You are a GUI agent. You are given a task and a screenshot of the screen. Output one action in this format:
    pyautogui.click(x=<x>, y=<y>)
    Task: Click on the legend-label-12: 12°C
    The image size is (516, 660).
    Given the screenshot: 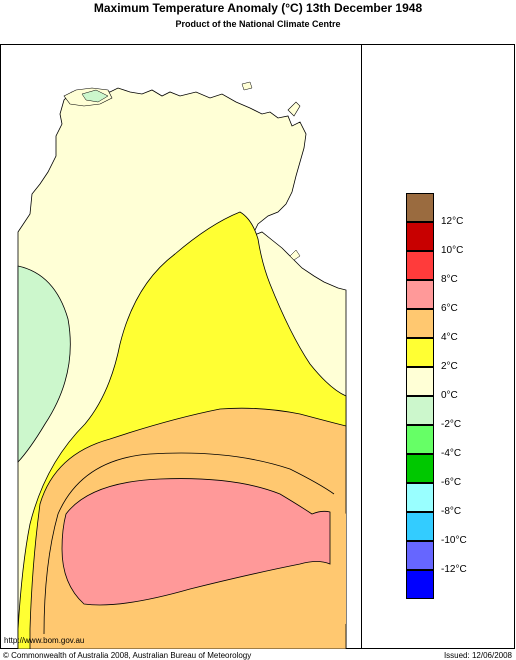 What is the action you would take?
    pyautogui.click(x=452, y=221)
    